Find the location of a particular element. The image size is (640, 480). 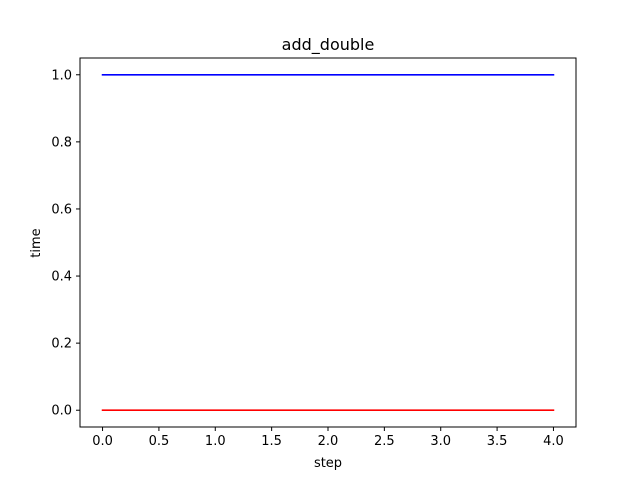

x-tick-label-0: 0.0 is located at coordinates (102, 441).